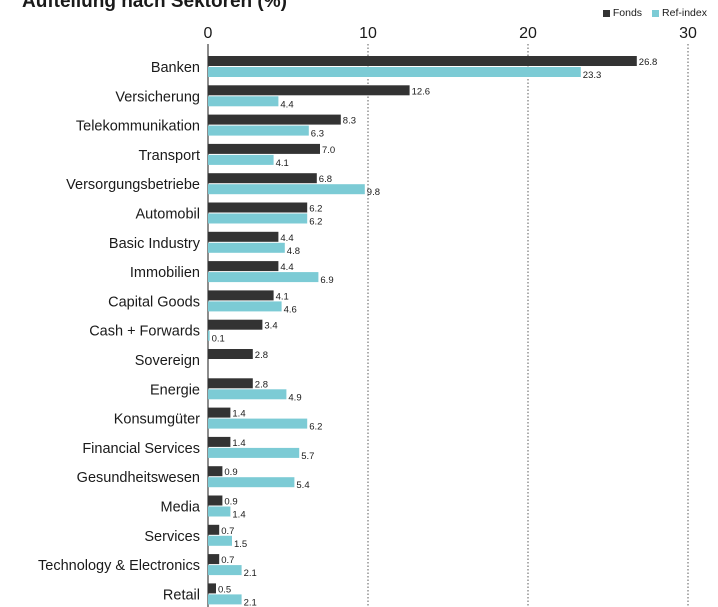  What do you see at coordinates (167, 361) in the screenshot?
I see `category-label: Sovereign` at bounding box center [167, 361].